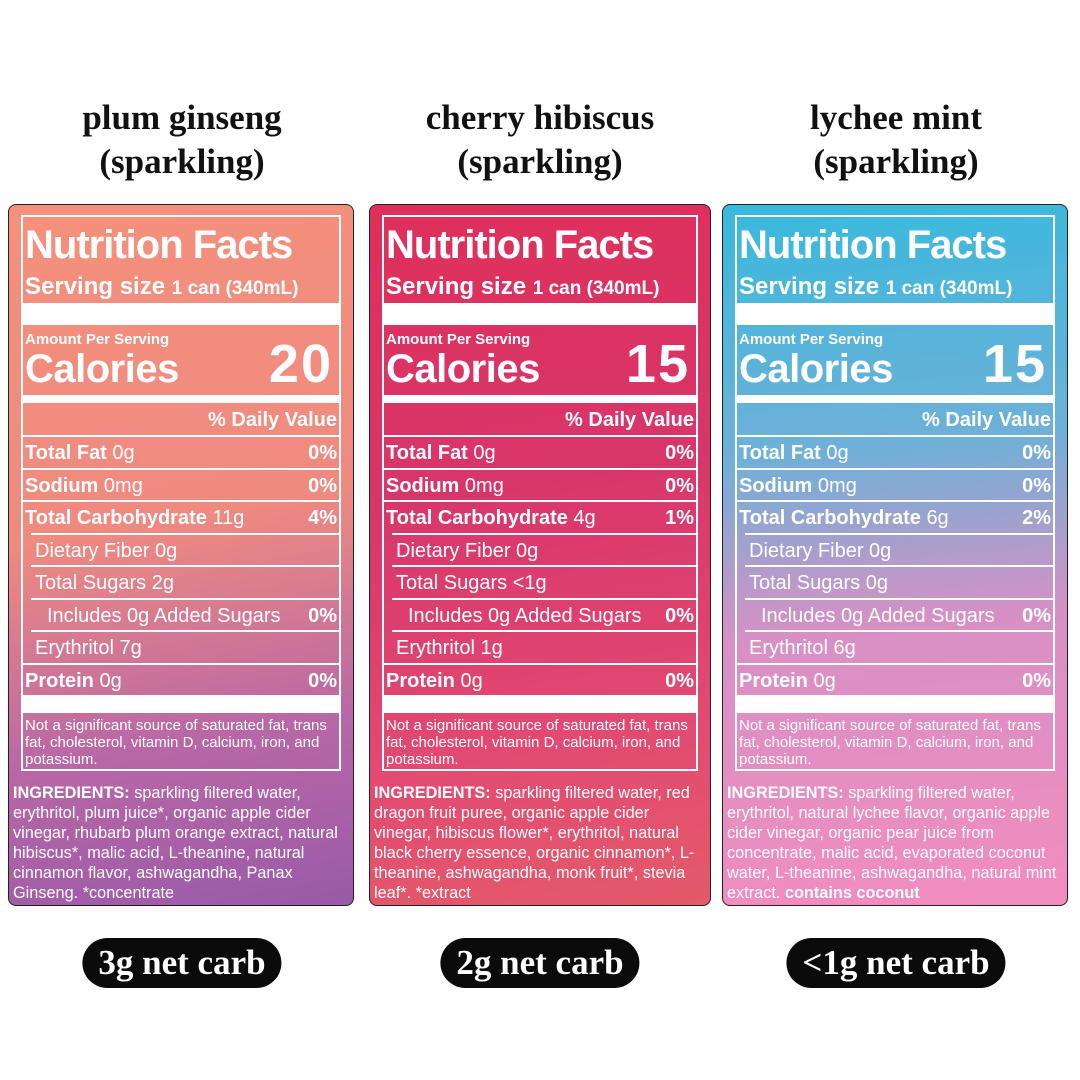  I want to click on nutrient-name: Protein, so click(59, 680).